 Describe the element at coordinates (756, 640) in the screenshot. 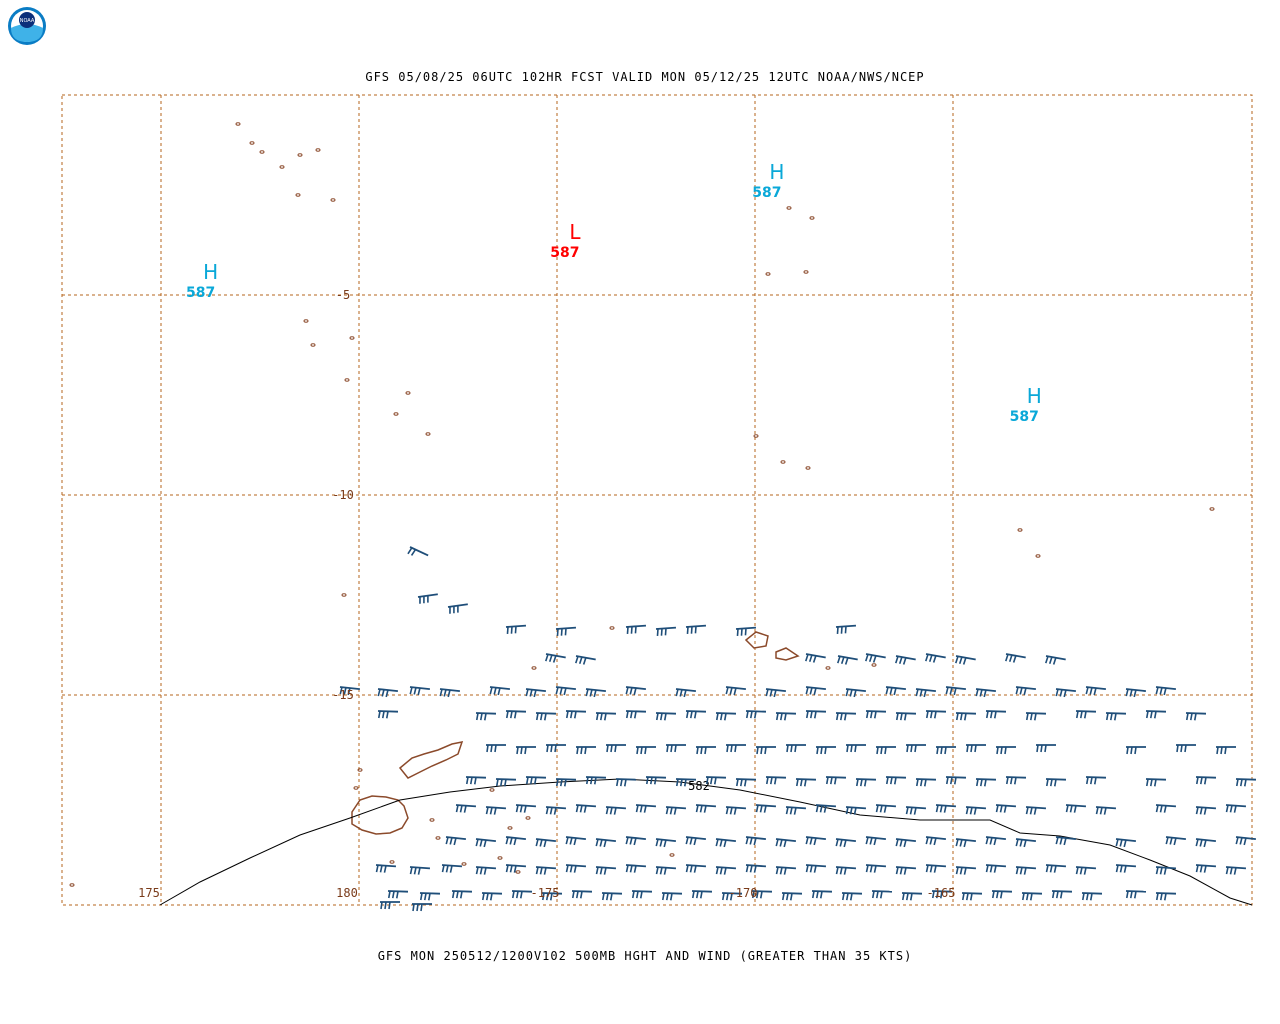

I see `samoa-savaii` at that location.